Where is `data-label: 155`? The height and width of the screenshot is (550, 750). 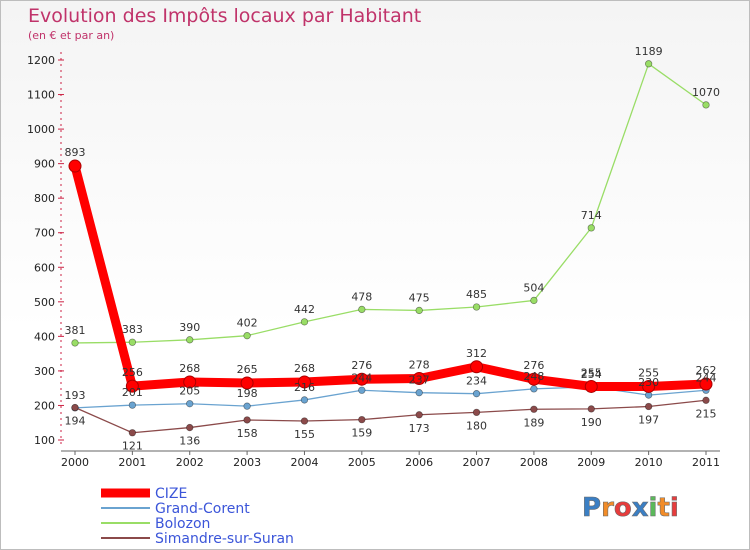
data-label: 155 is located at coordinates (304, 434).